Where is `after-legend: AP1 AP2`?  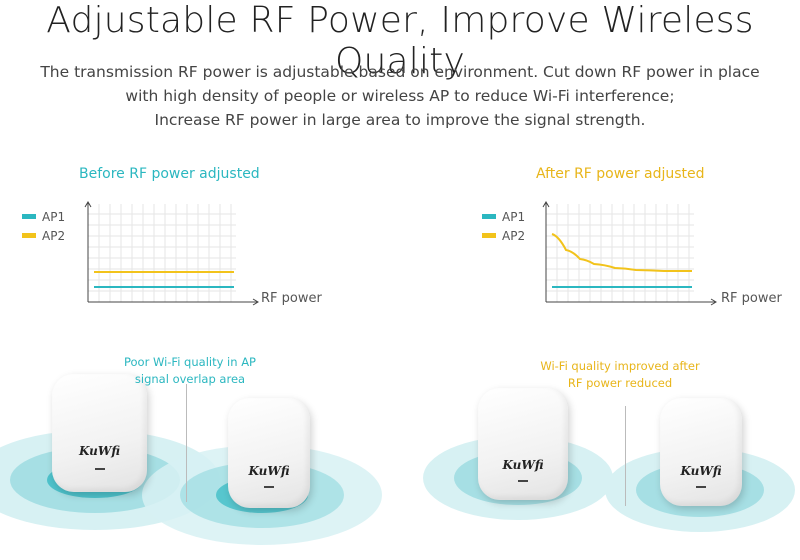 after-legend: AP1 AP2 is located at coordinates (503, 226).